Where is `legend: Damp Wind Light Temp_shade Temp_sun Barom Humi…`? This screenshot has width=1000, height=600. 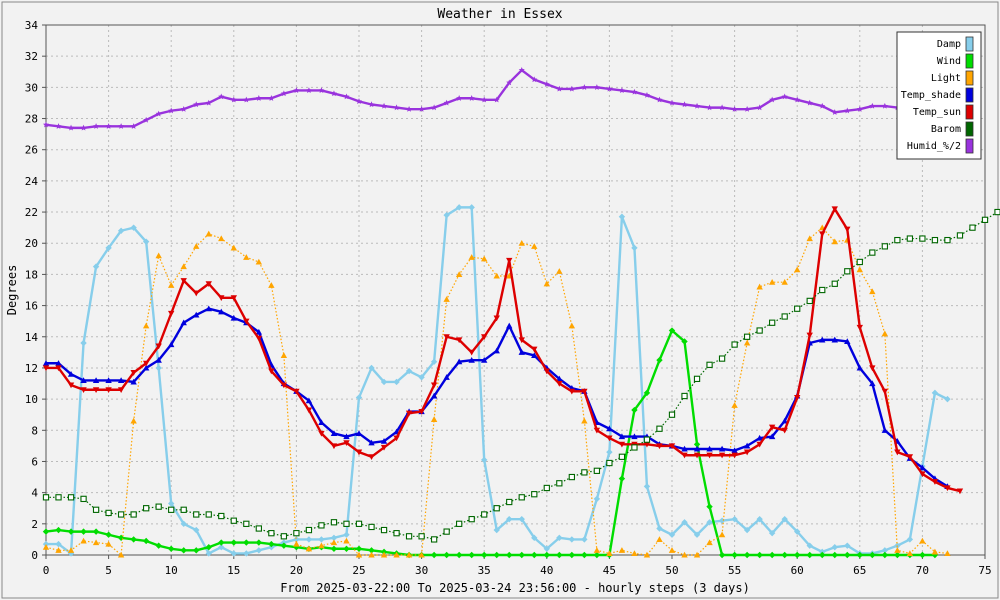 legend: Damp Wind Light Temp_shade Temp_sun Barom Humi… is located at coordinates (939, 95).